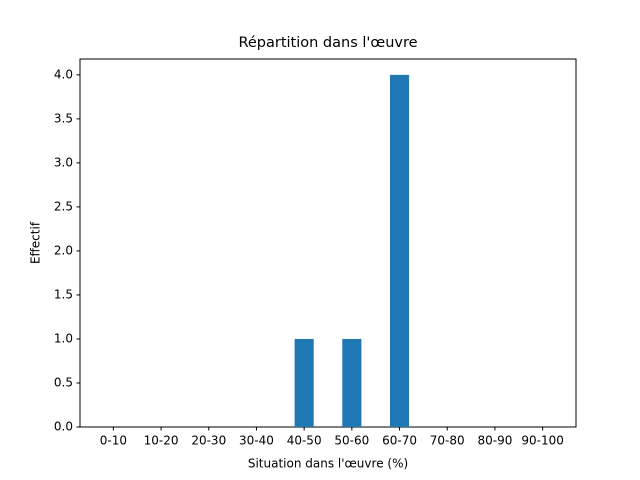 This screenshot has height=480, width=640. I want to click on x-tick-label: 60-70, so click(399, 441).